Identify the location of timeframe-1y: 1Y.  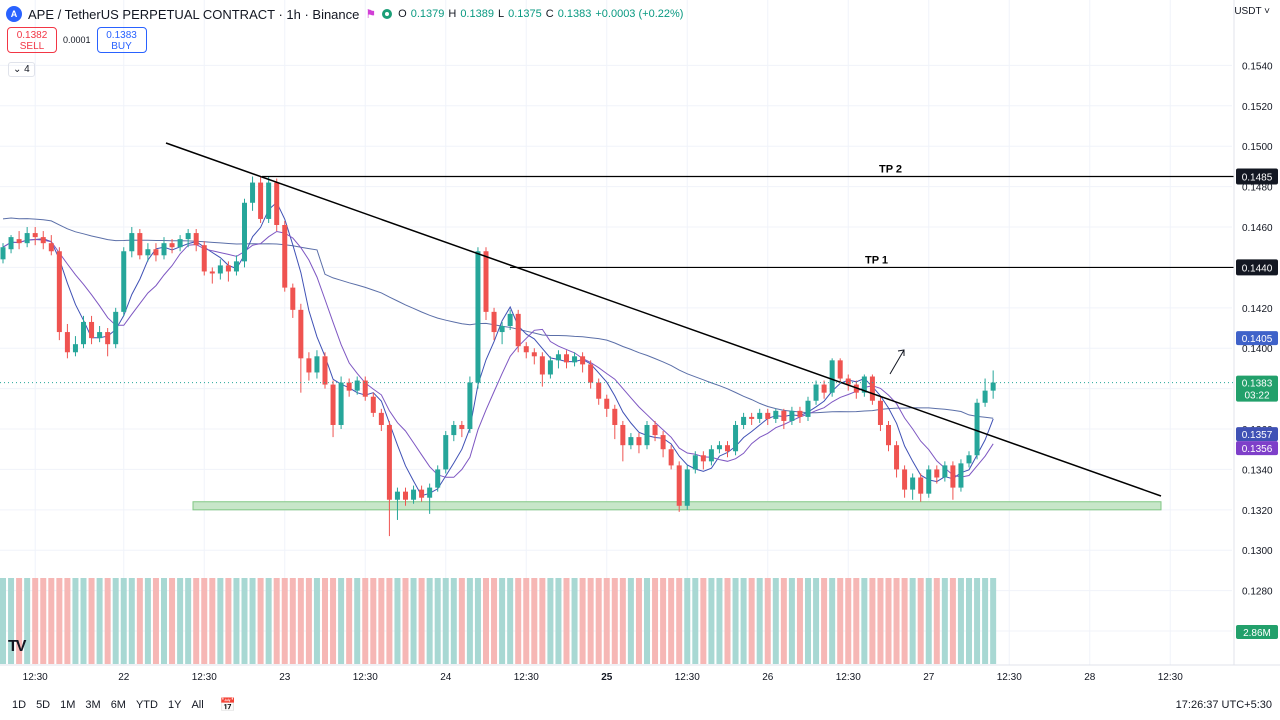
(174, 705).